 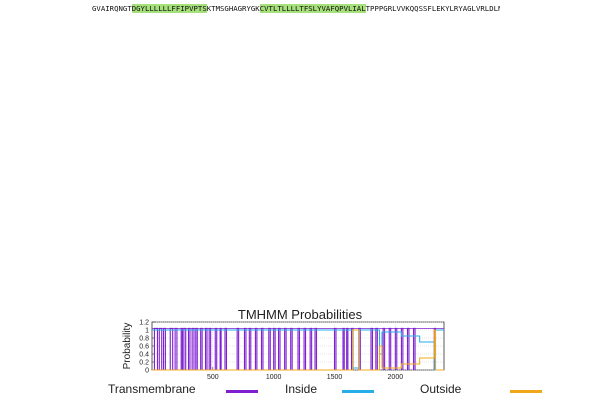 I want to click on legend-swatch-transmembrane, so click(x=242, y=391).